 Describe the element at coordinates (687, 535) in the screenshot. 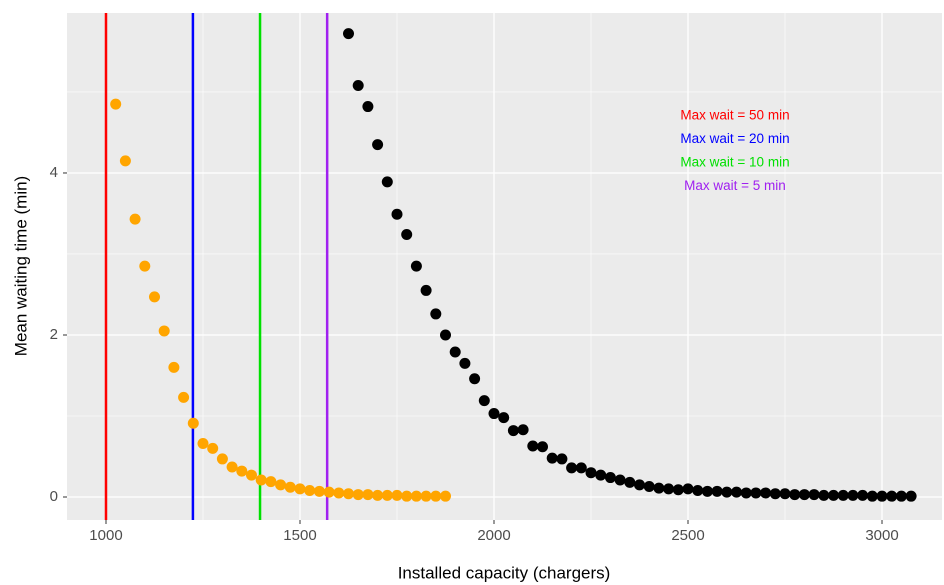

I see `x-tick-label: 2500` at that location.